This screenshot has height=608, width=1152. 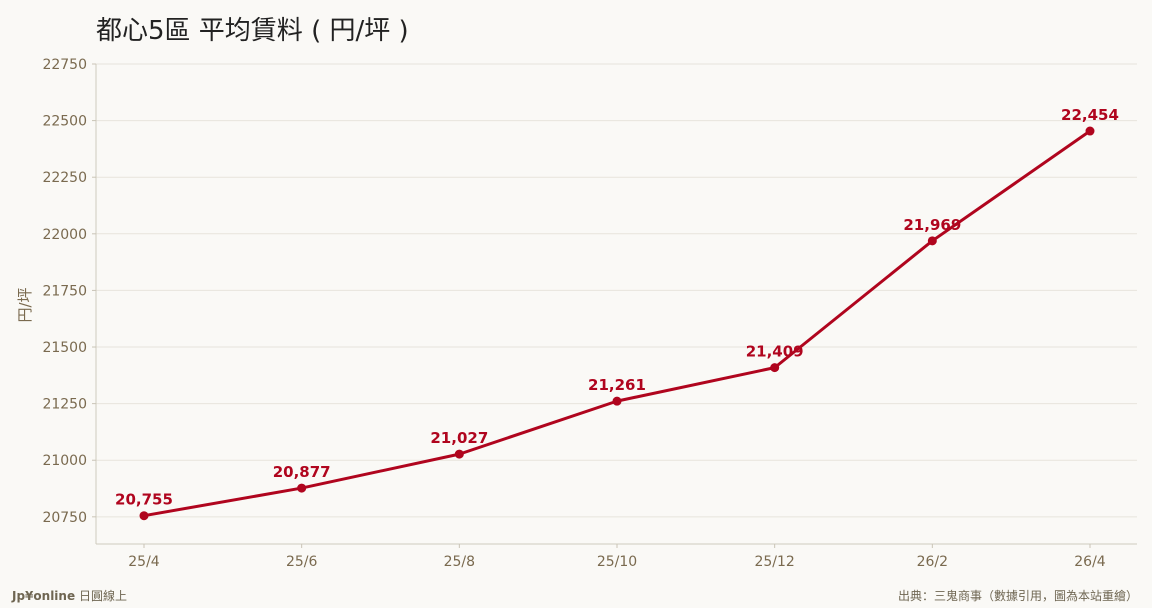 What do you see at coordinates (932, 225) in the screenshot?
I see `data-label: 21,969` at bounding box center [932, 225].